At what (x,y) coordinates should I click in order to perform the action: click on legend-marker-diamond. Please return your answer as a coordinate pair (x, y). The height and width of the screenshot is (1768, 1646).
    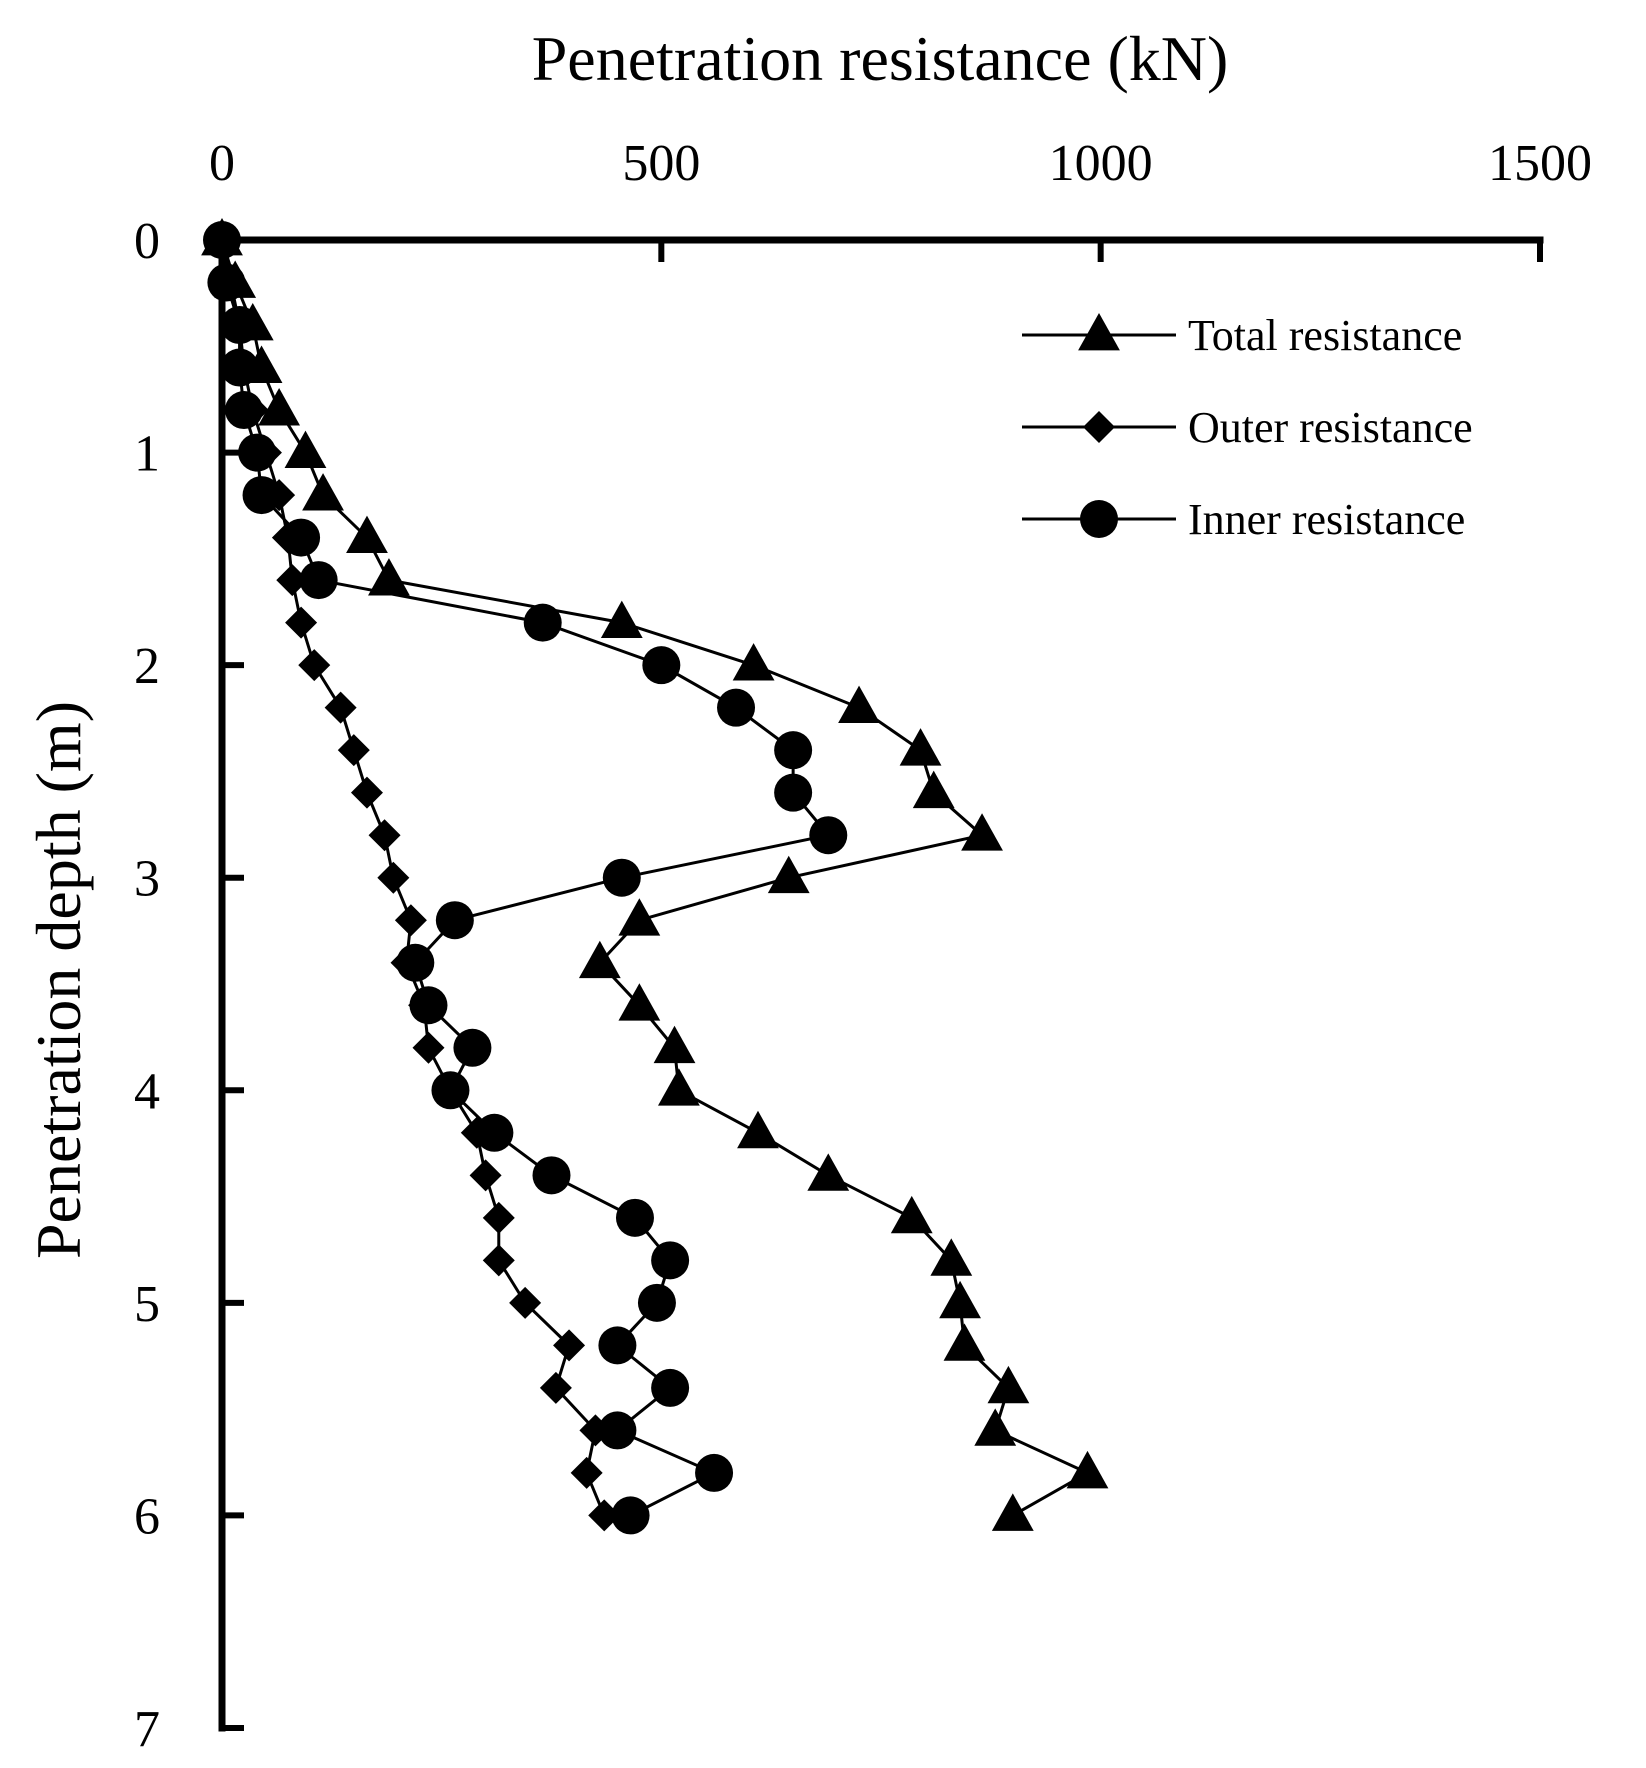
    Looking at the image, I should click on (1099, 427).